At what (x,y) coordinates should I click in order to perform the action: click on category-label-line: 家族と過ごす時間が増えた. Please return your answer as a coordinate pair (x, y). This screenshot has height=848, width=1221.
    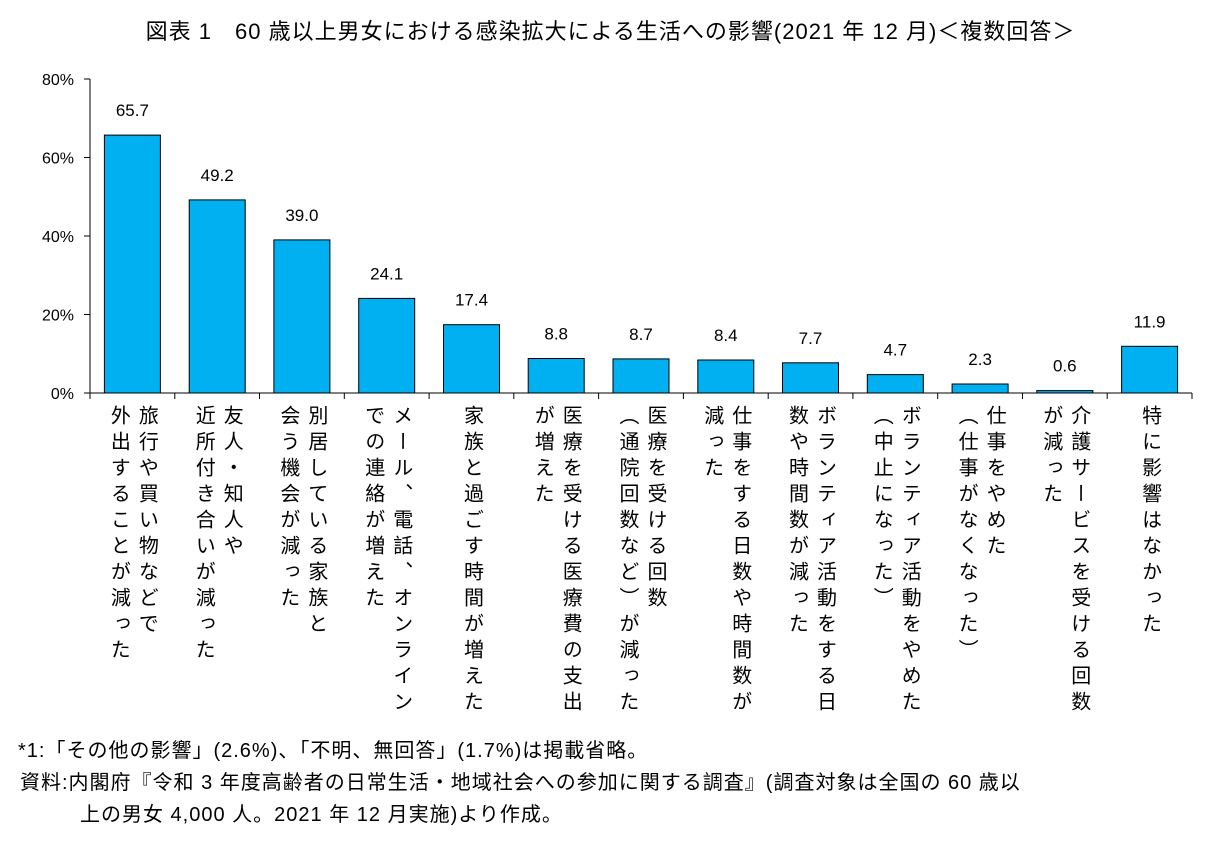
    Looking at the image, I should click on (471, 561).